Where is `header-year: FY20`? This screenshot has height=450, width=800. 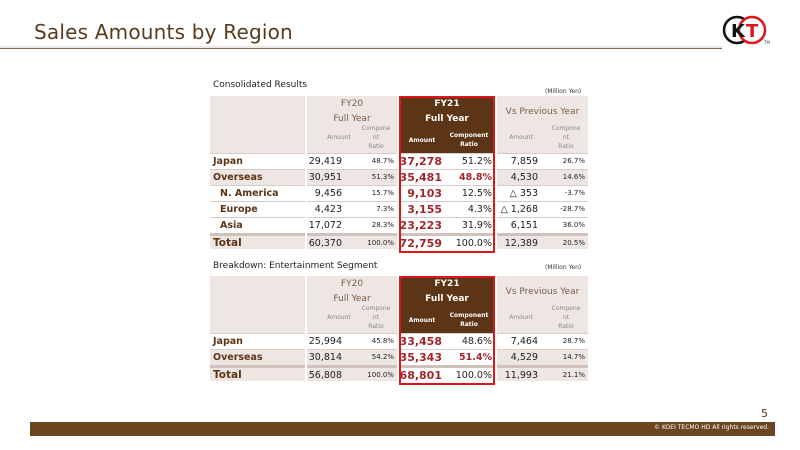 header-year: FY20 is located at coordinates (352, 284).